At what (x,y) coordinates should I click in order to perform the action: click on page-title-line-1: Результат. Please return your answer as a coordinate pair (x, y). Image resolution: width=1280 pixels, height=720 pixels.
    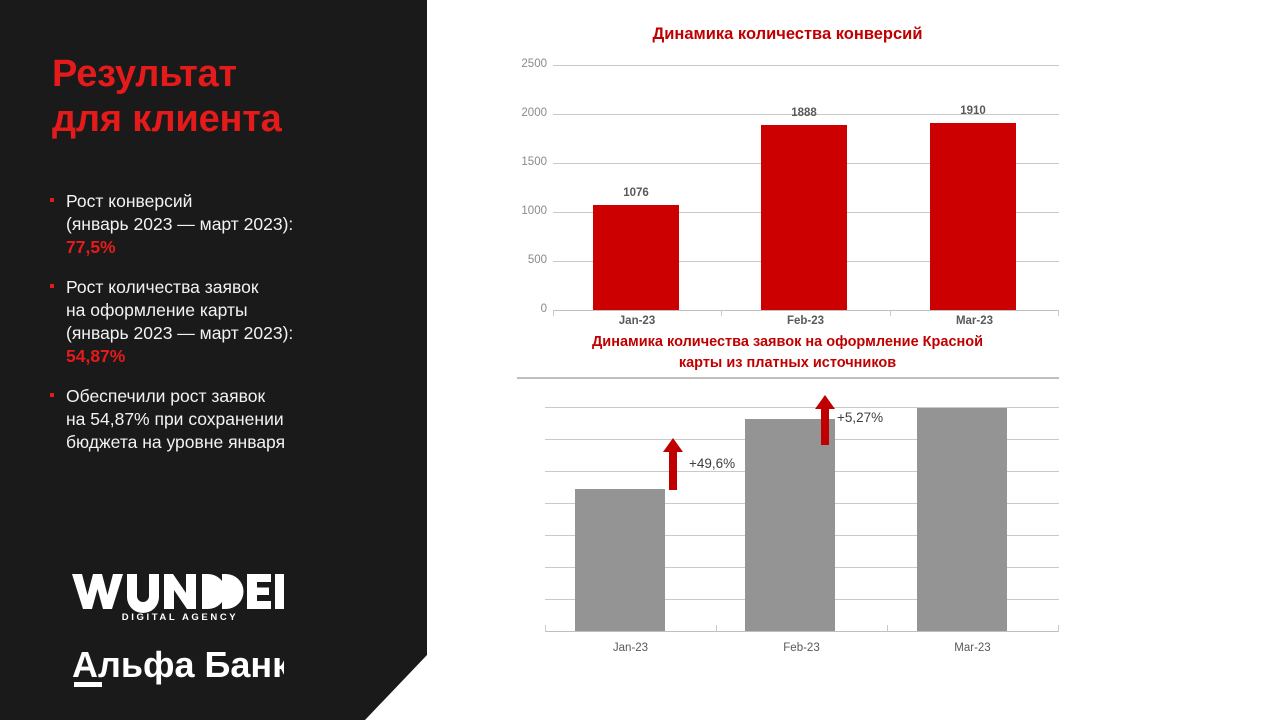
    Looking at the image, I should click on (144, 74).